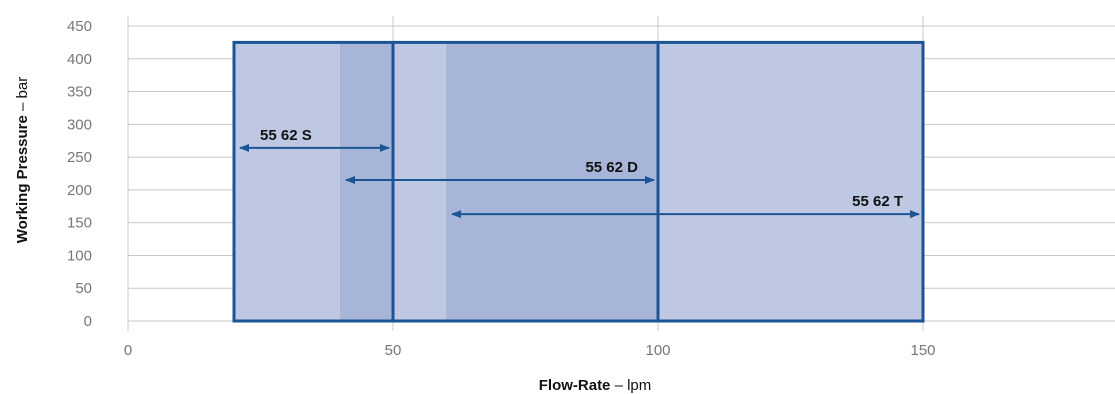 This screenshot has height=394, width=1115. Describe the element at coordinates (393, 350) in the screenshot. I see `x-tick-label: 50` at that location.